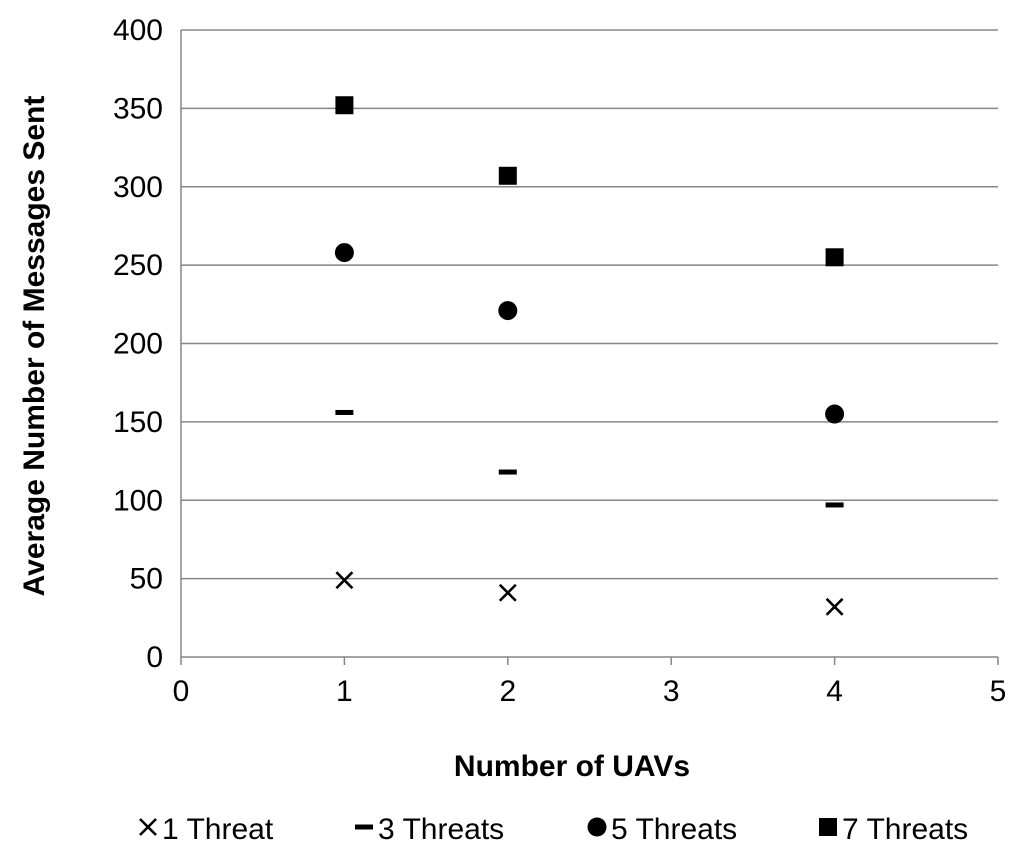 The width and height of the screenshot is (1024, 855). Describe the element at coordinates (671, 691) in the screenshot. I see `x-tick-label: 3` at that location.